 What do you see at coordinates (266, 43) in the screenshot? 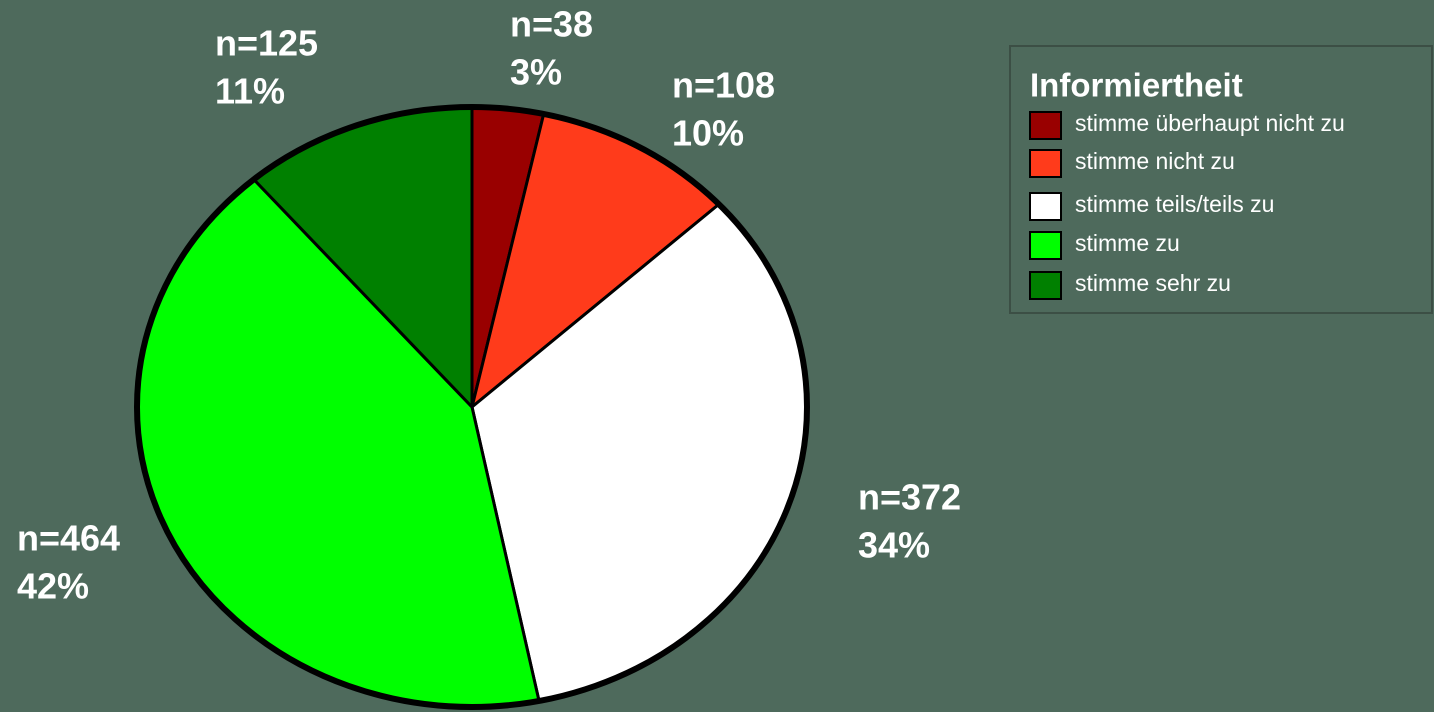
I see `data-label: n=125` at bounding box center [266, 43].